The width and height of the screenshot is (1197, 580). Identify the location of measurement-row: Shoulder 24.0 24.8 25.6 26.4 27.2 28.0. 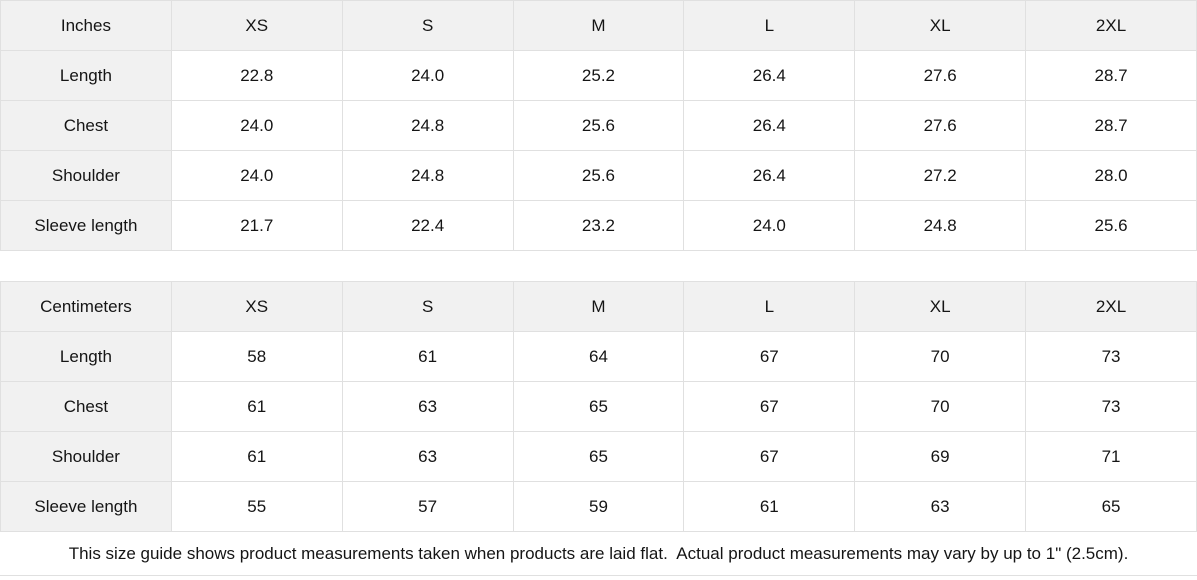
(598, 175).